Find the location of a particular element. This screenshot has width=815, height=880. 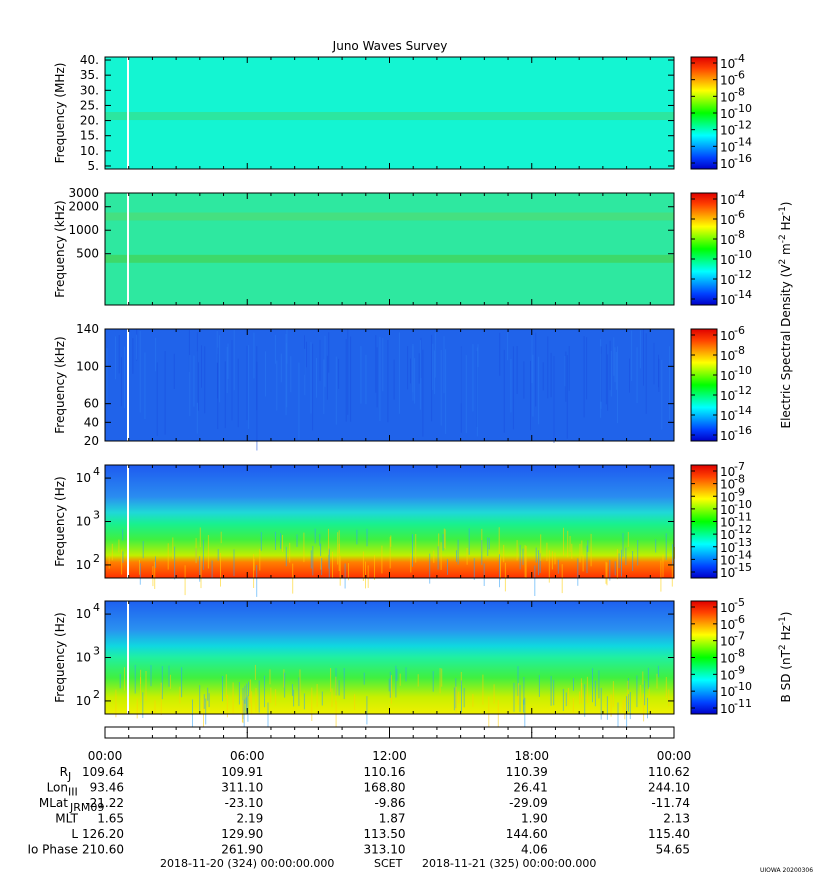

colorbar-label-electric-part: Electric Spectral Density (V is located at coordinates (786, 346).